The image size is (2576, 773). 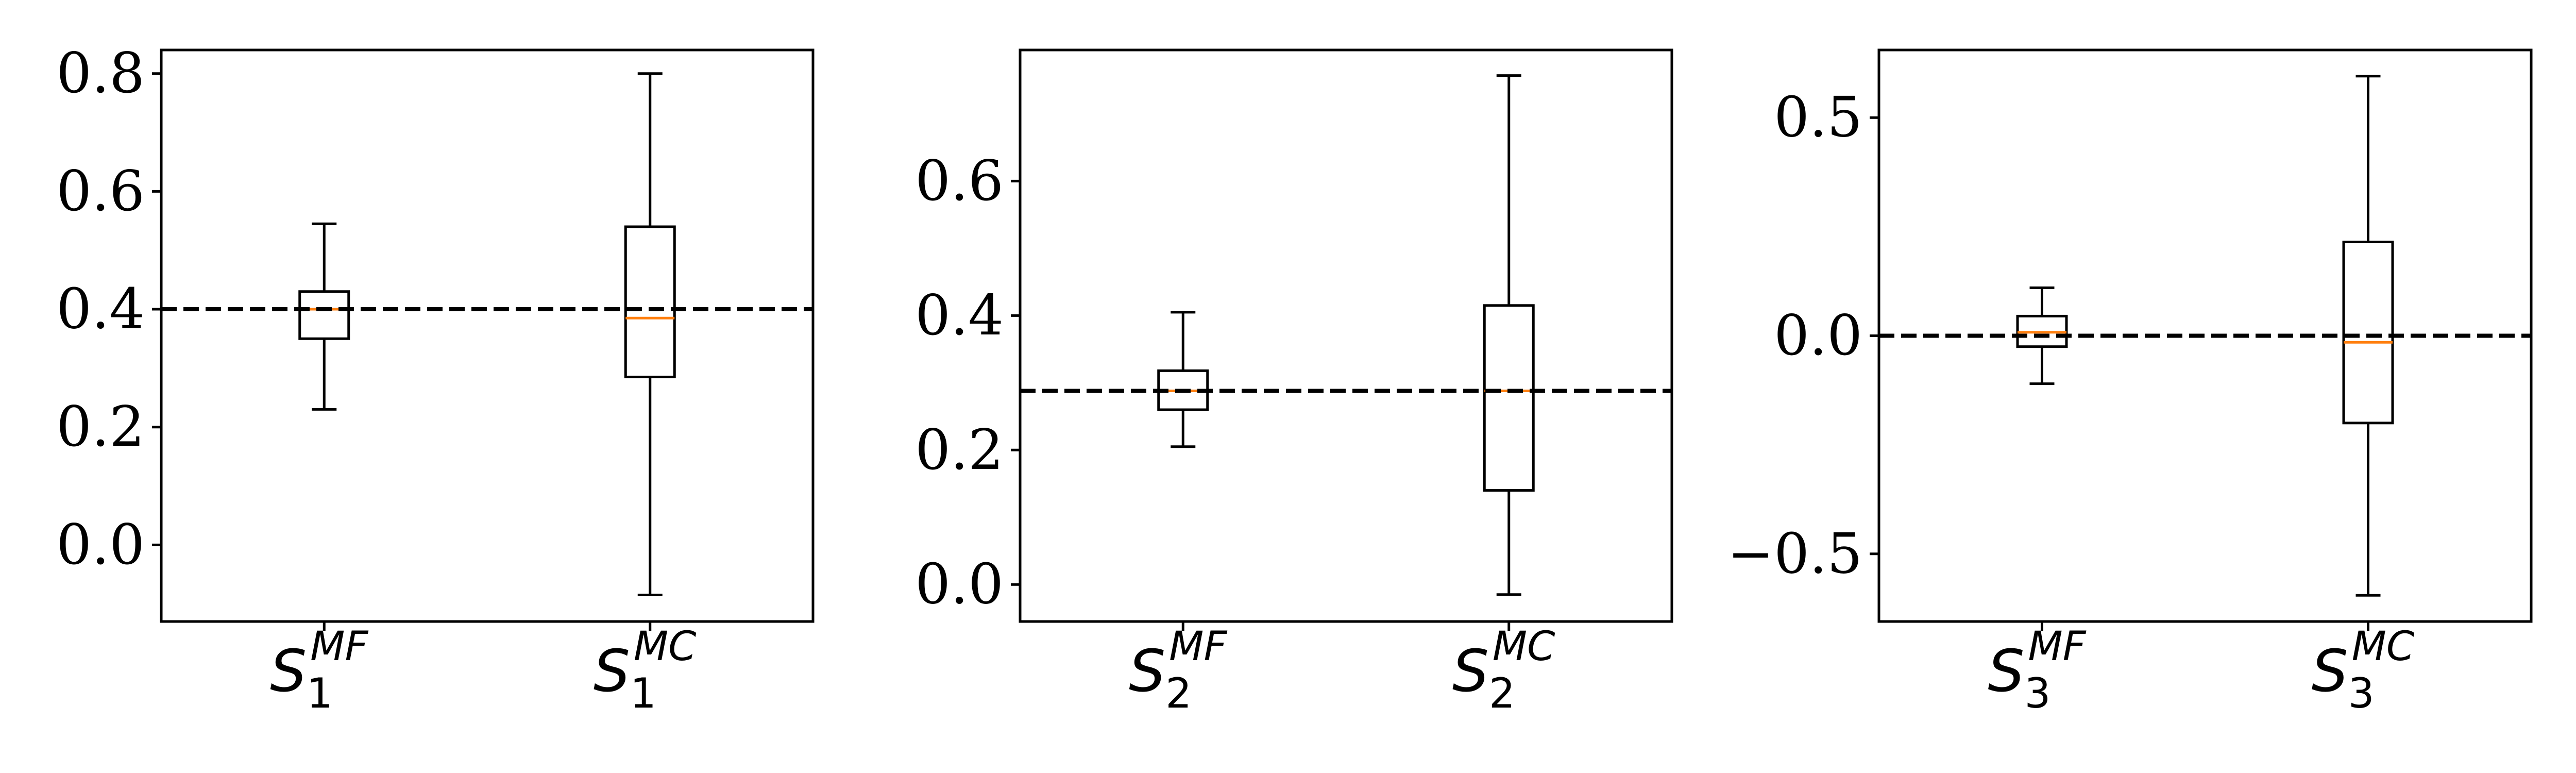 I want to click on x-tick-label: S1MC, so click(x=645, y=670).